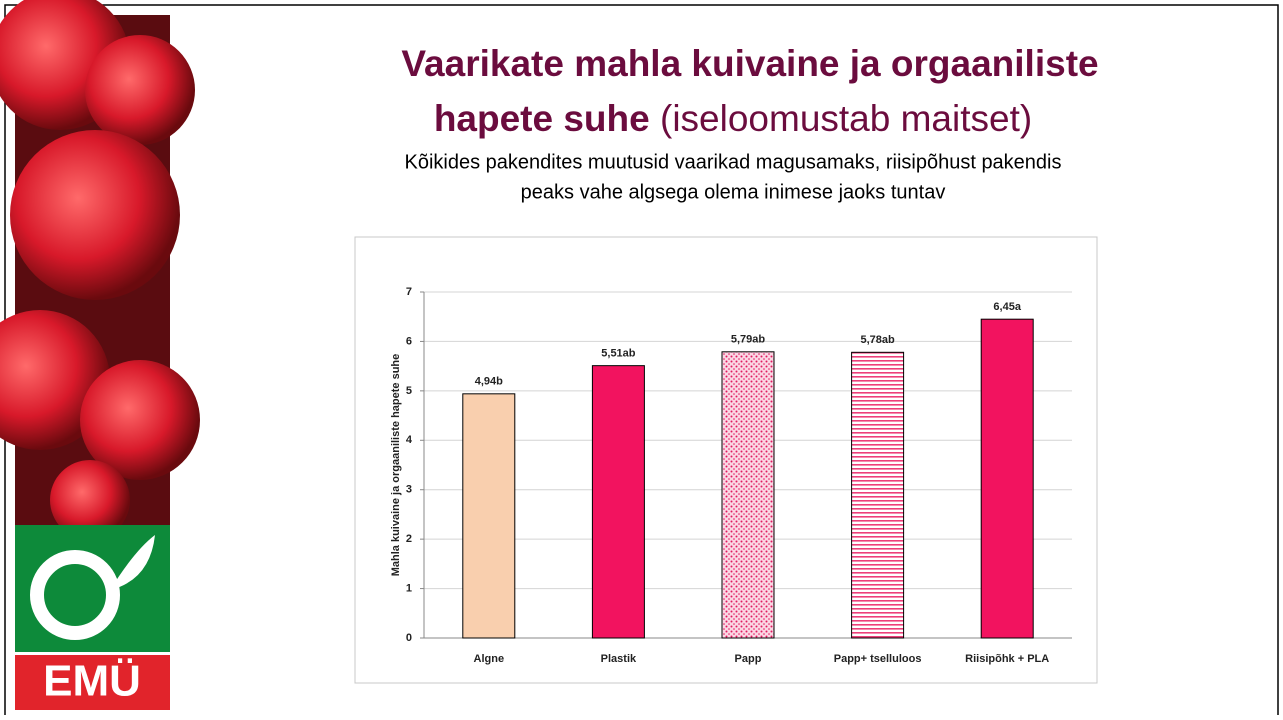 Image resolution: width=1283 pixels, height=720 pixels. Describe the element at coordinates (1007, 307) in the screenshot. I see `value-label: 6,45a` at that location.